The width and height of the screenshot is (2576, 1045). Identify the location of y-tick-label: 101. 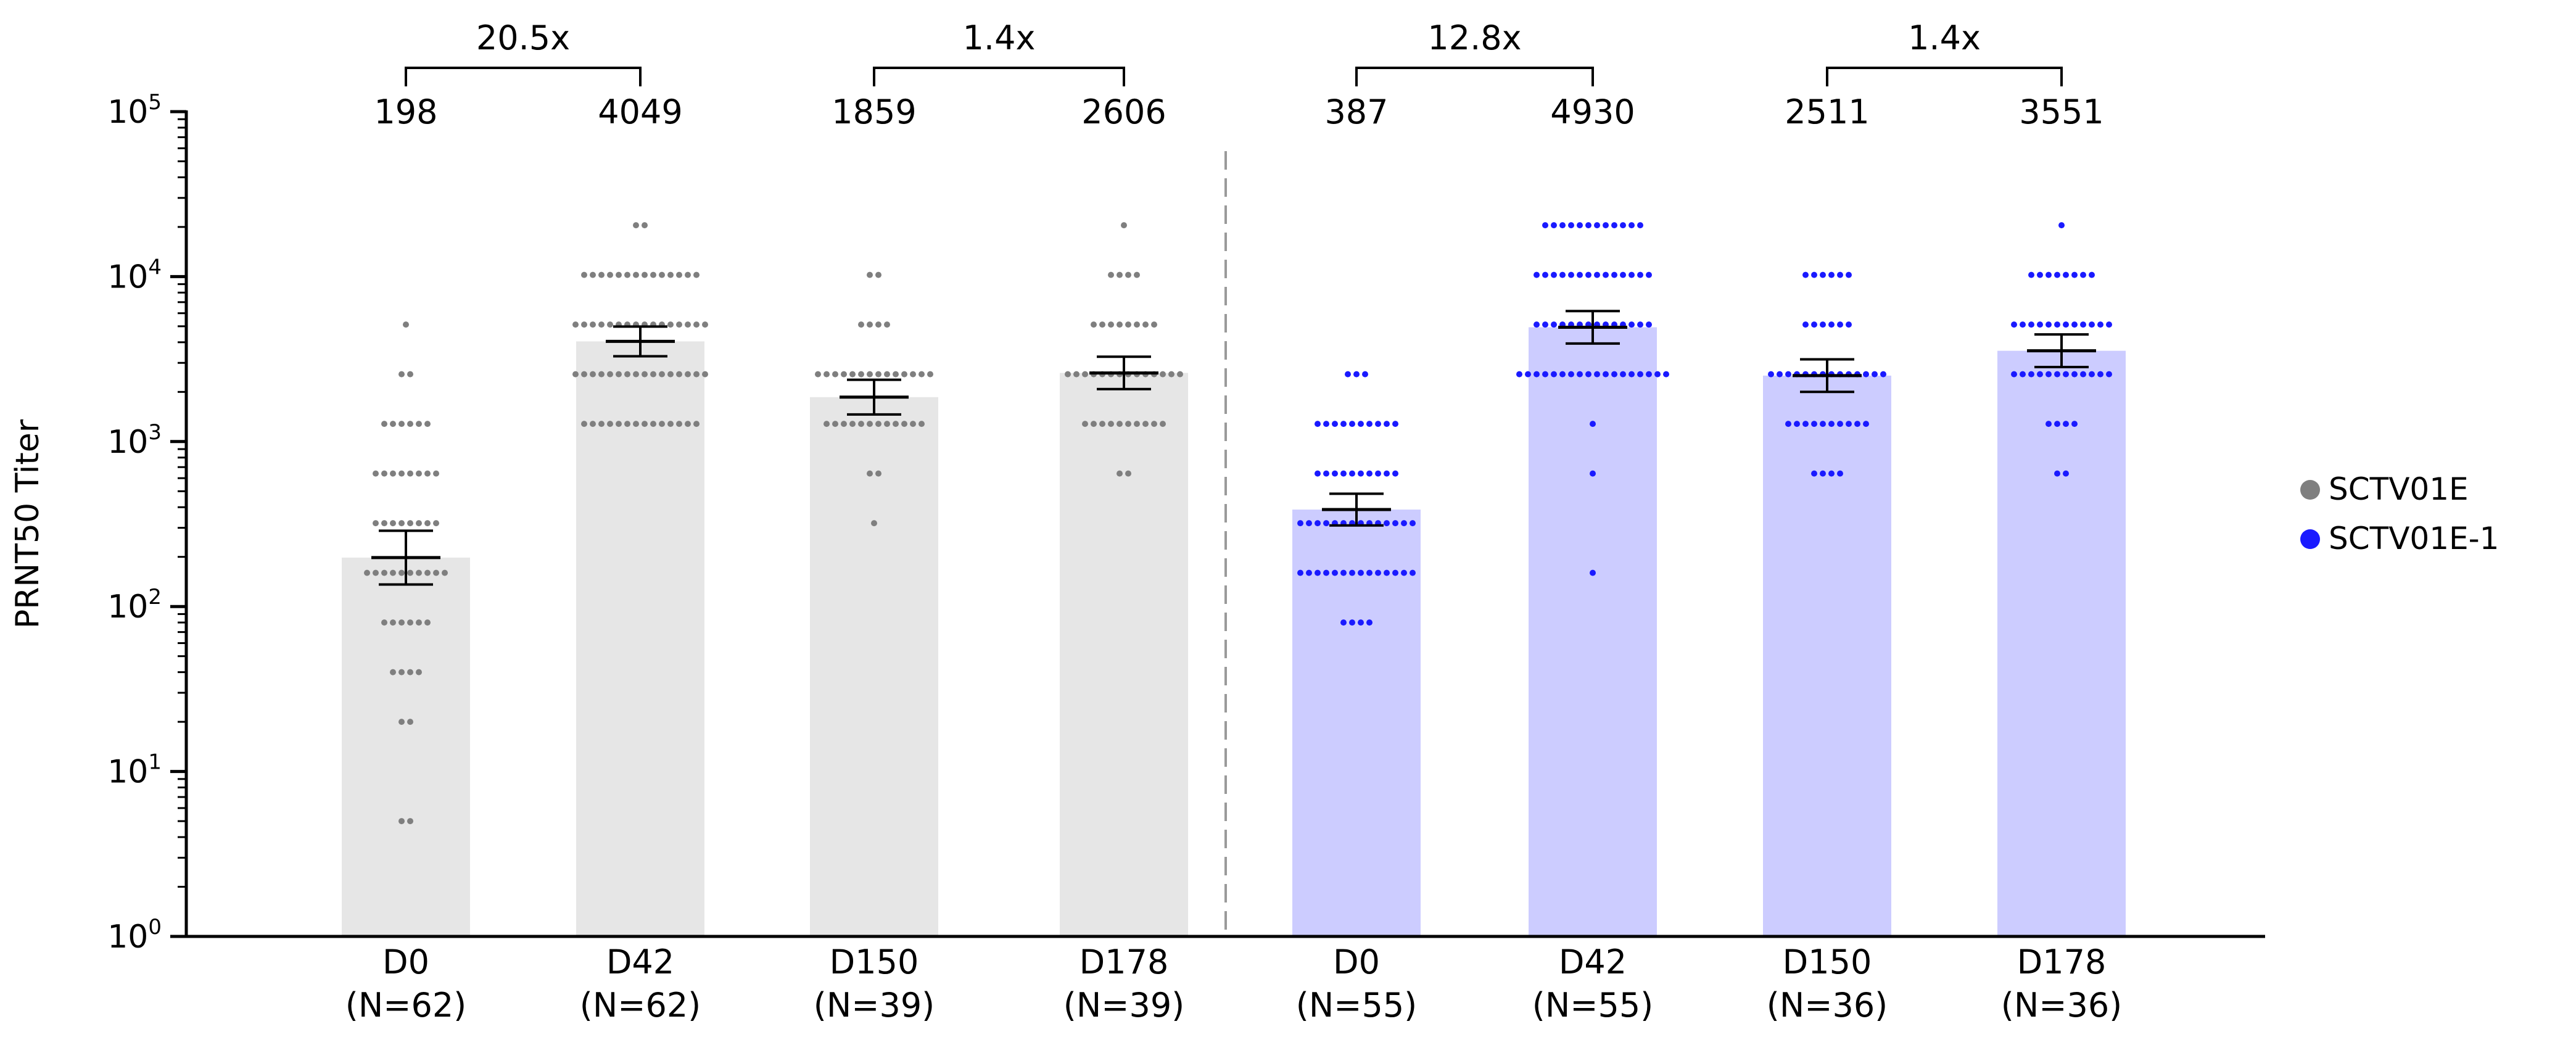
(134, 770).